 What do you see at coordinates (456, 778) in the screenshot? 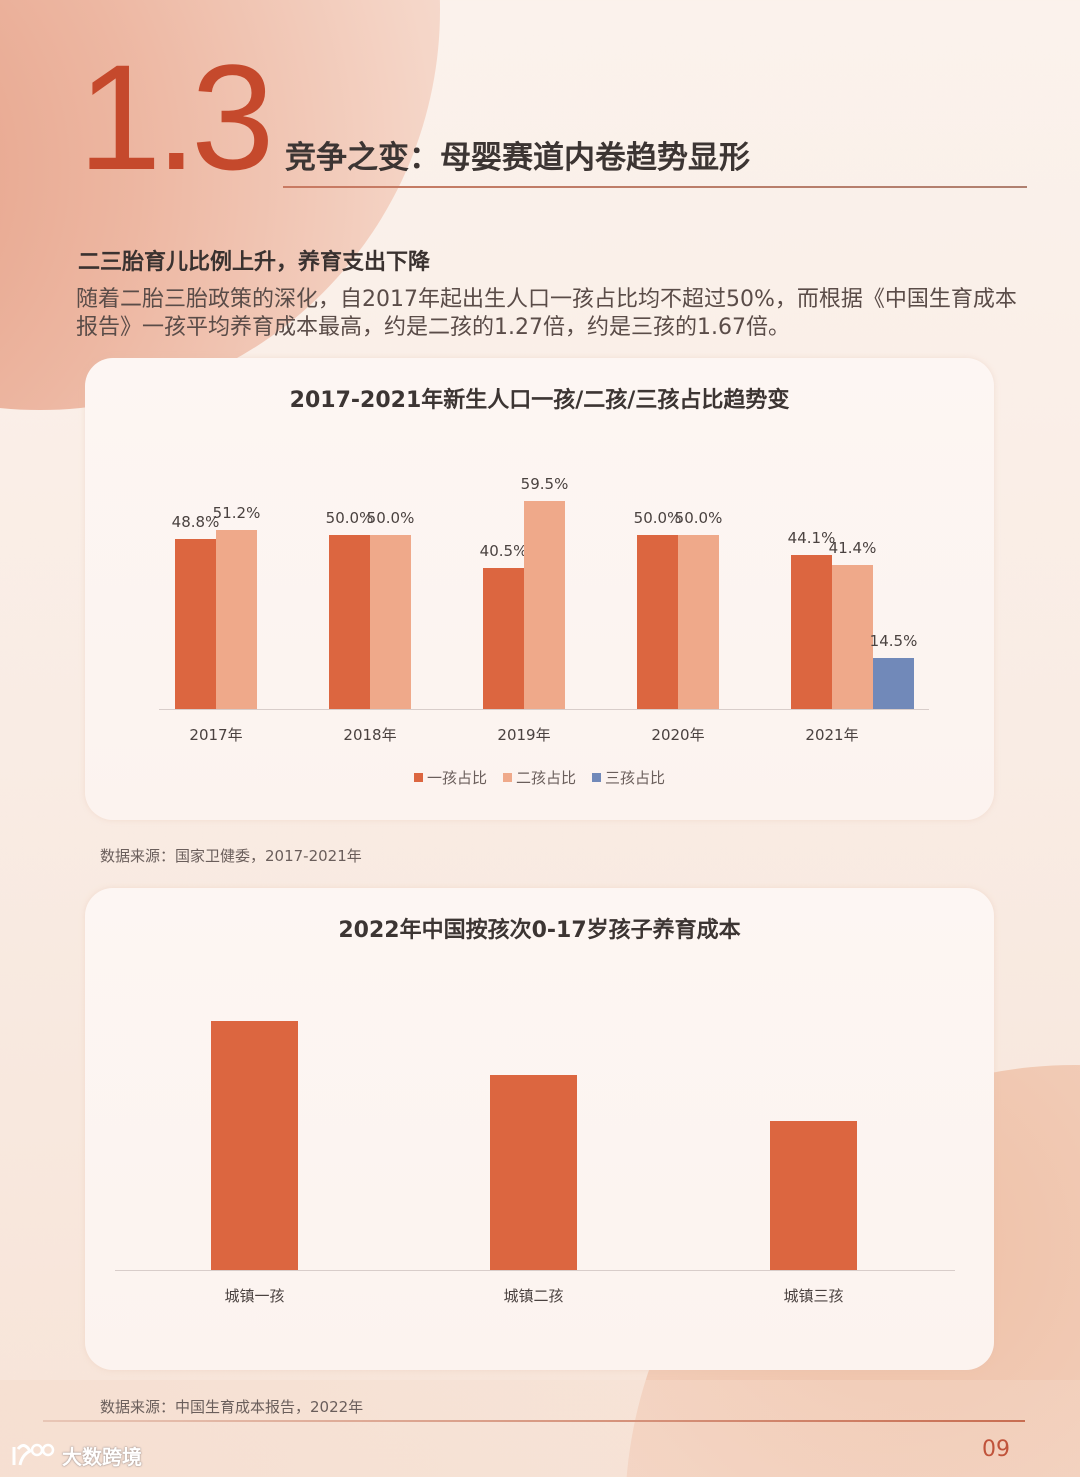
I see `legend-label: 一孩占比` at bounding box center [456, 778].